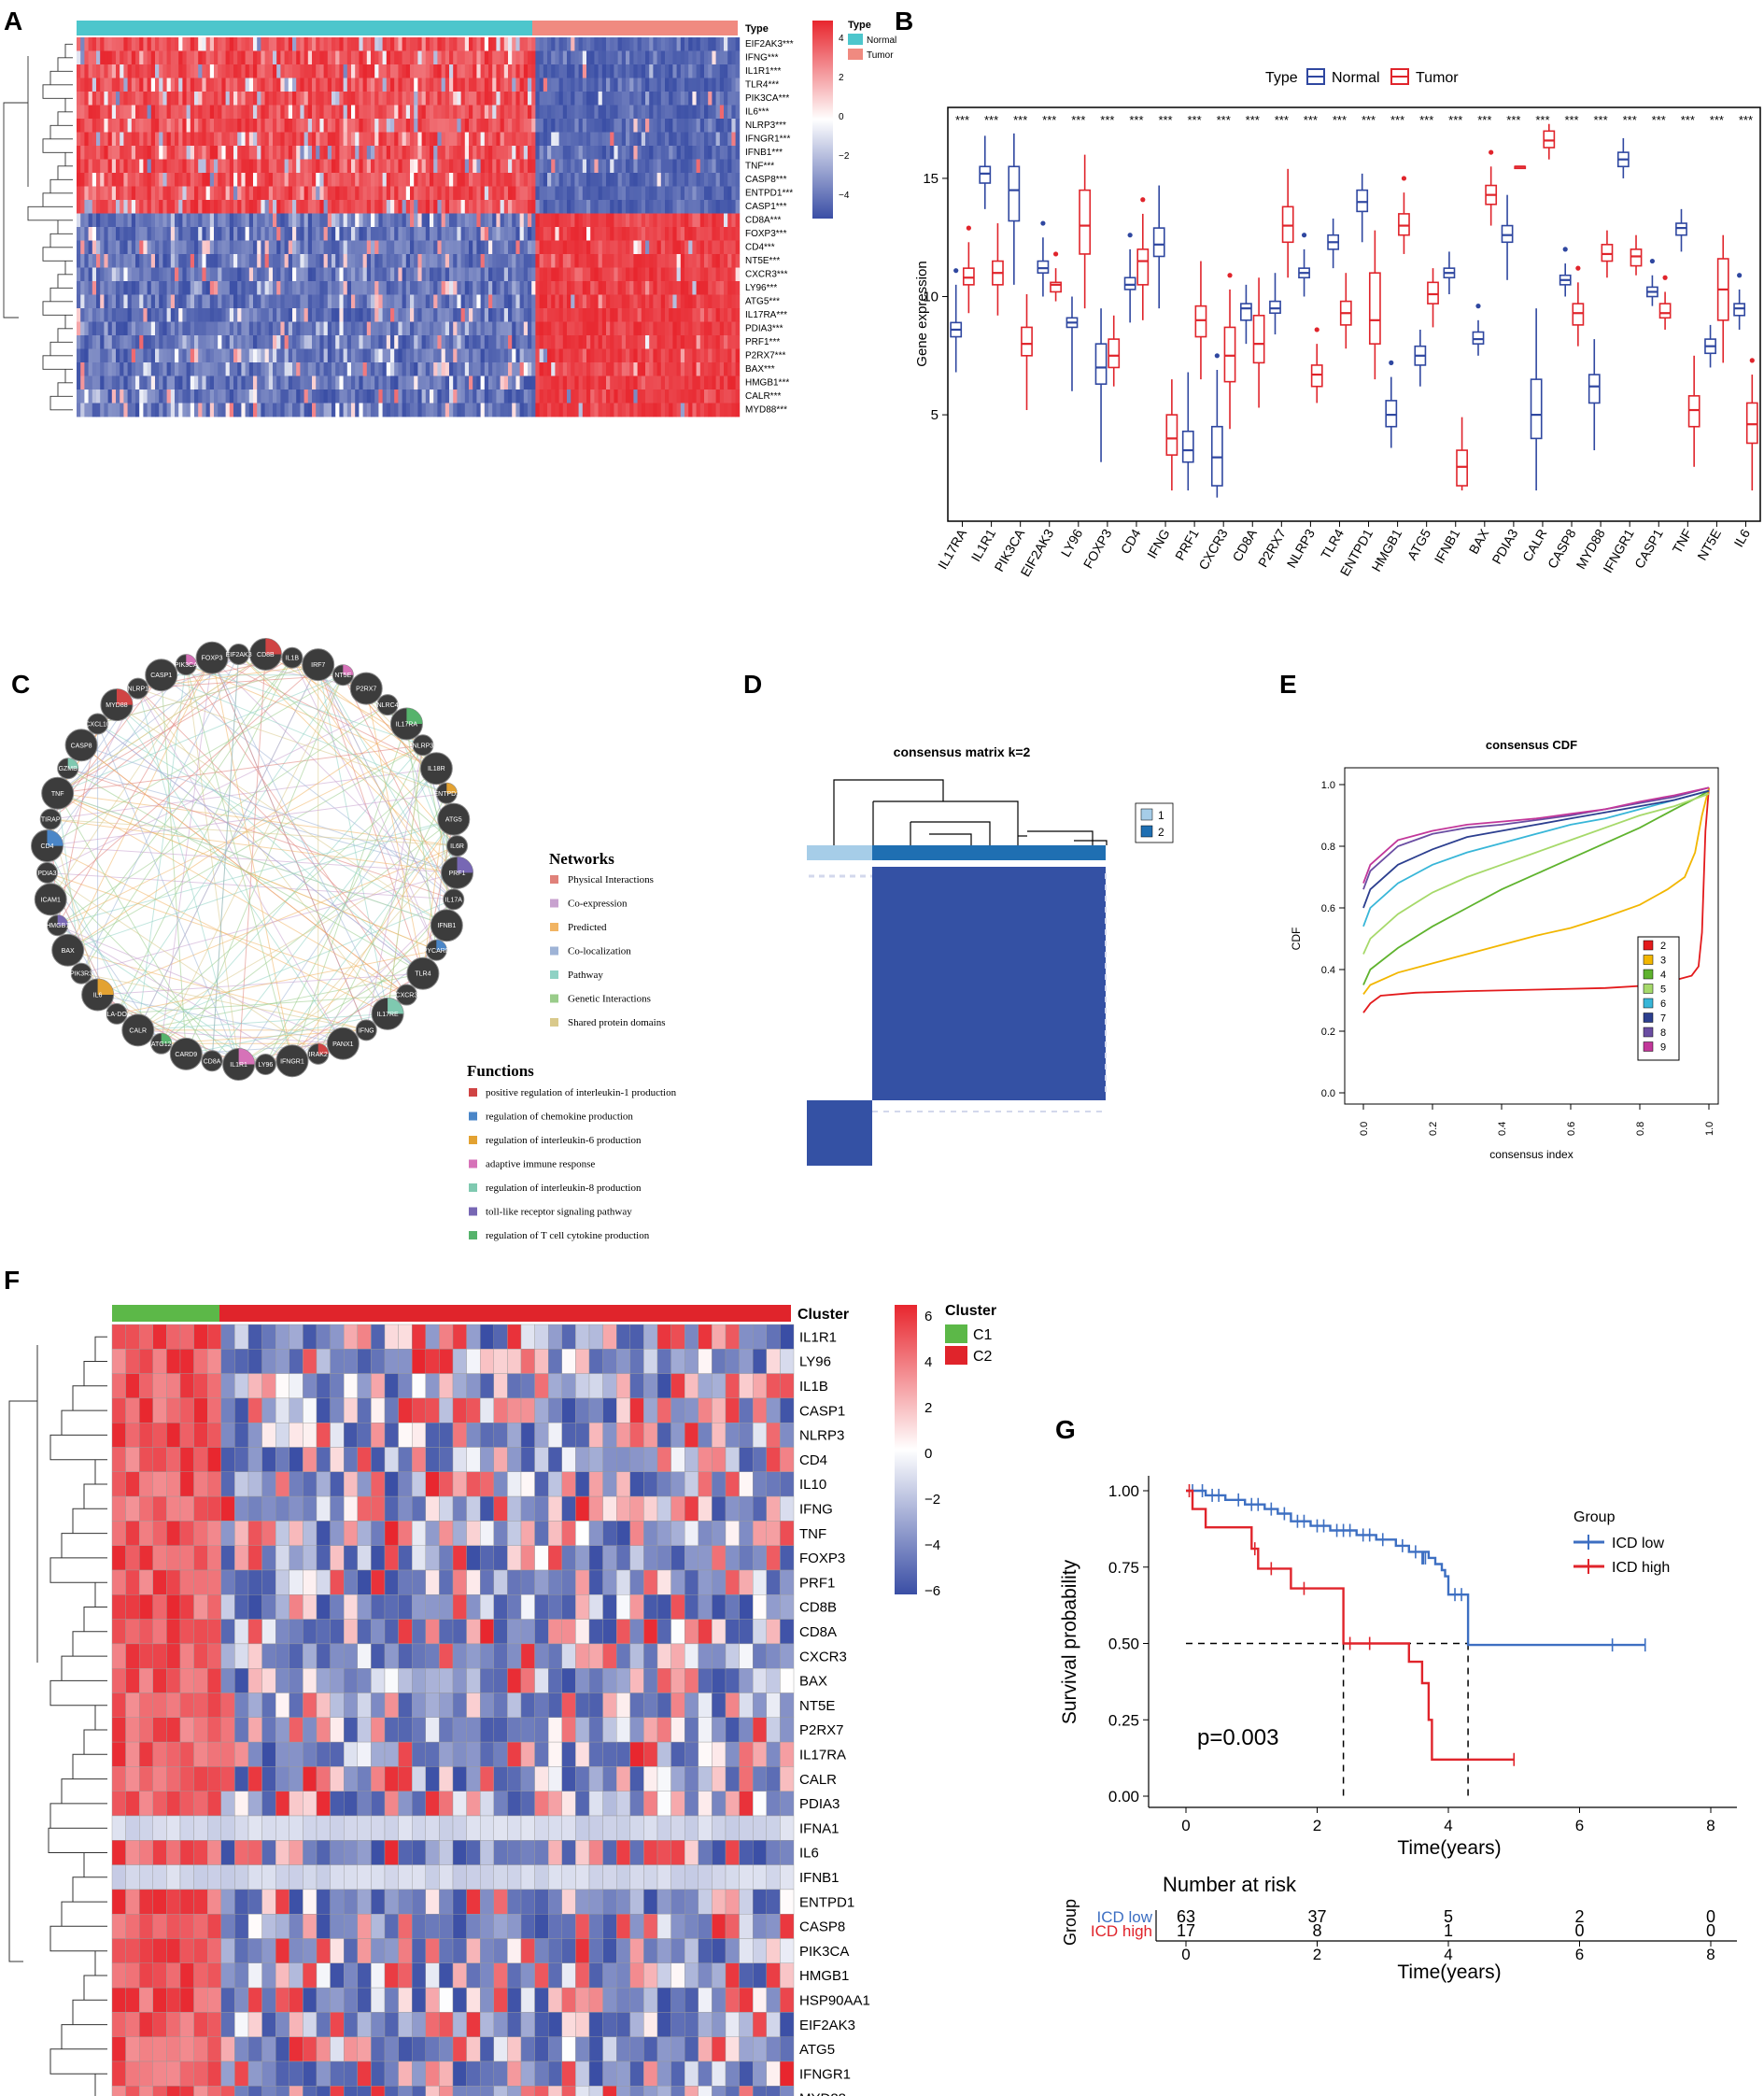 The height and width of the screenshot is (2096, 1764). Describe the element at coordinates (1043, 258) in the screenshot. I see `panel-b-box-normal` at that location.